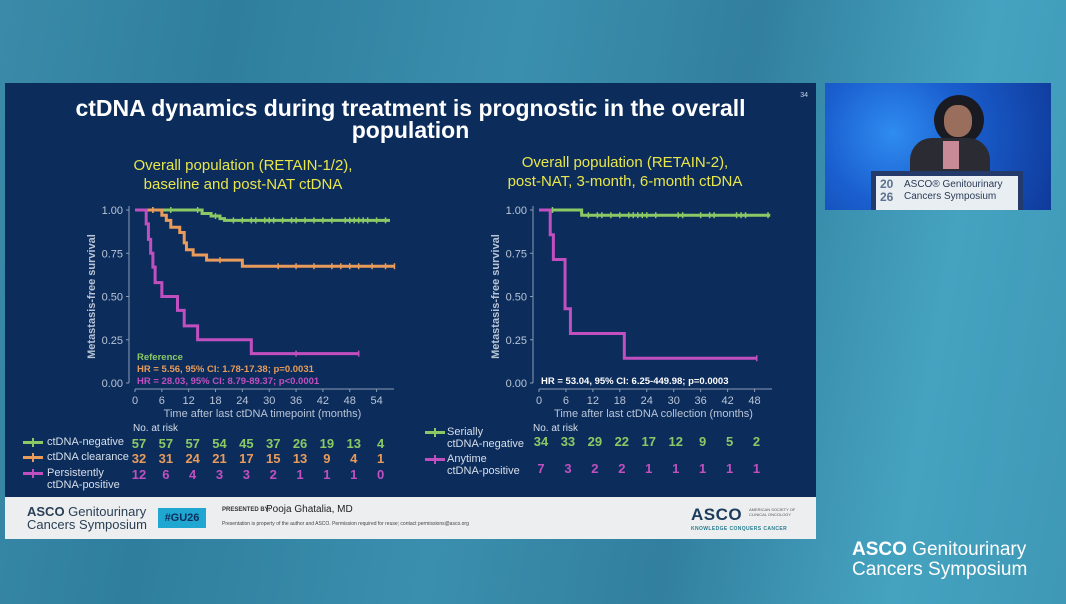 The image size is (1066, 604). What do you see at coordinates (219, 458) in the screenshot?
I see `risk-count: 21` at bounding box center [219, 458].